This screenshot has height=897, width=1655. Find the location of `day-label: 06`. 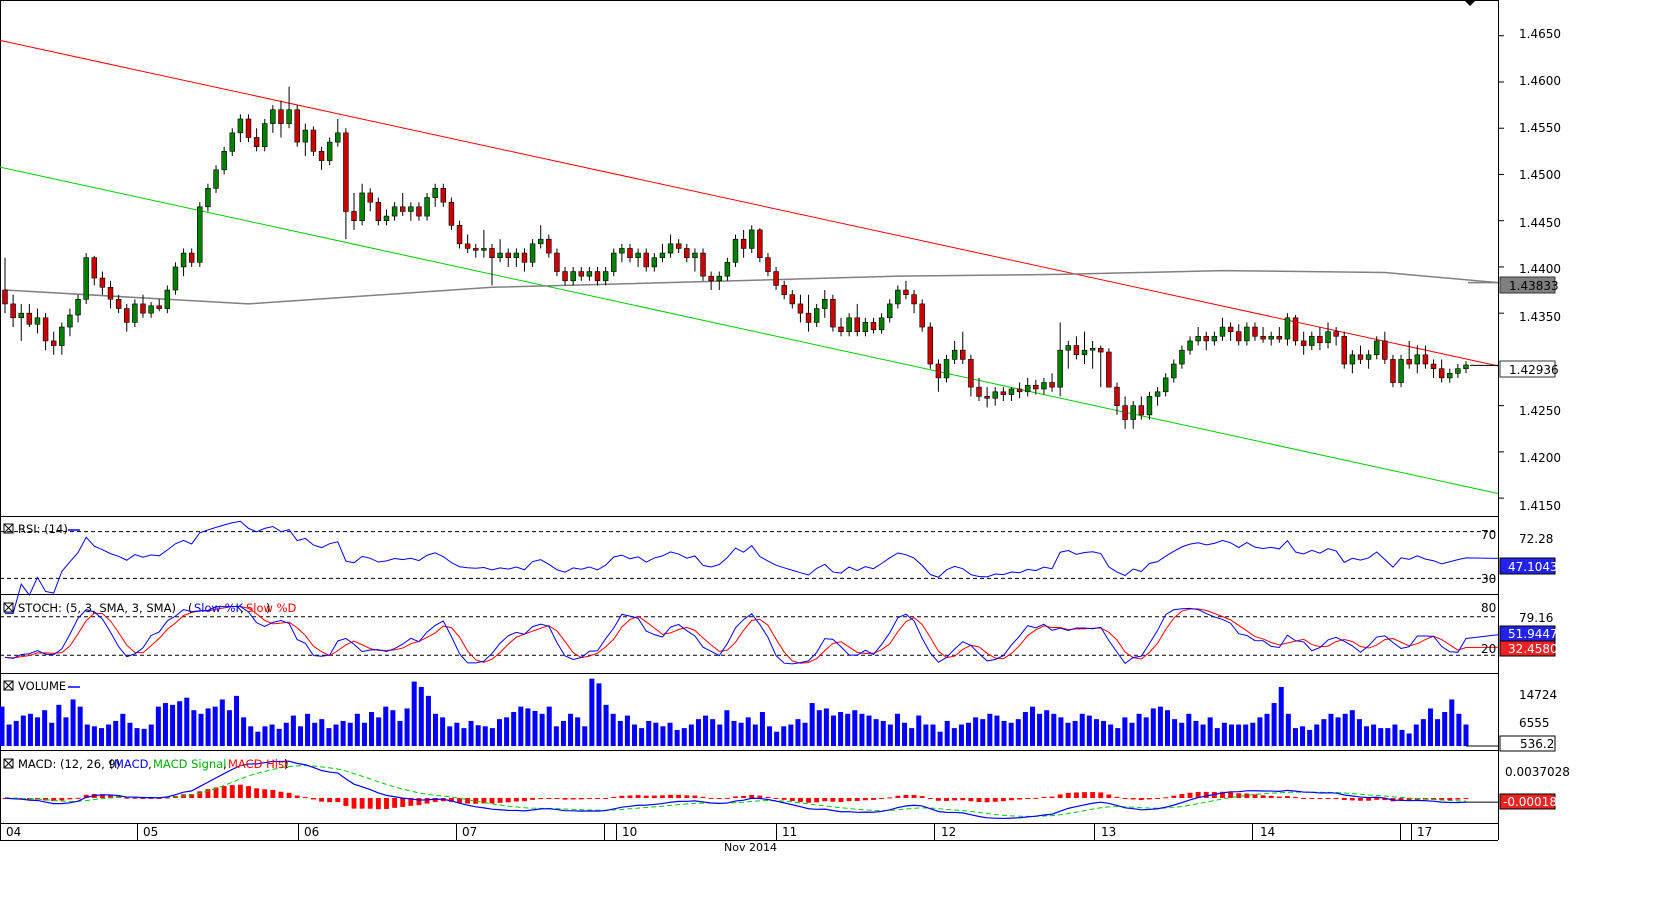

day-label: 06 is located at coordinates (311, 832).